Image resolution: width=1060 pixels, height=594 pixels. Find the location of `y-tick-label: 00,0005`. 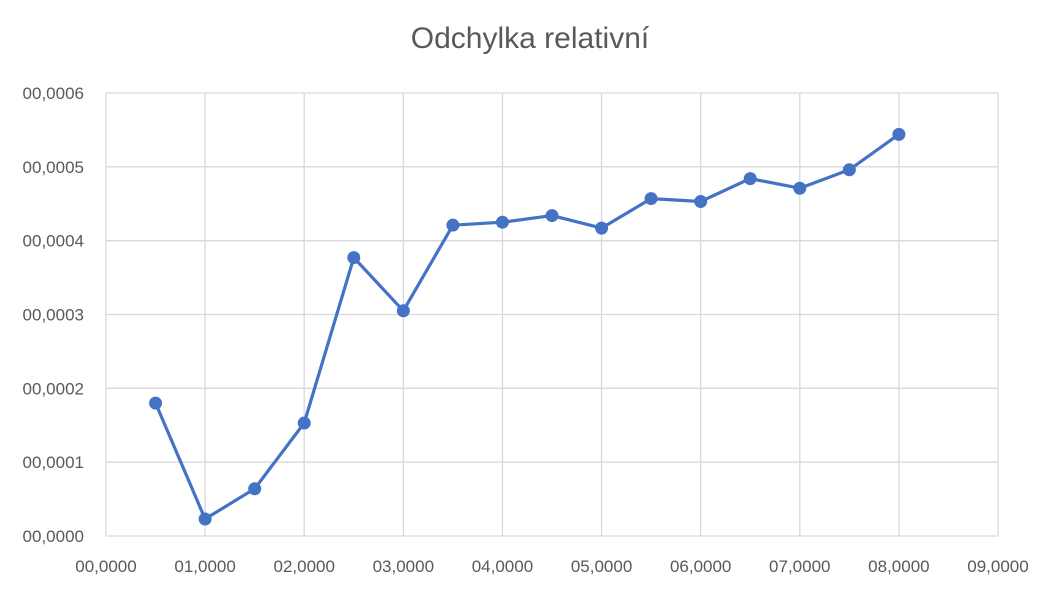

y-tick-label: 00,0005 is located at coordinates (53, 167).